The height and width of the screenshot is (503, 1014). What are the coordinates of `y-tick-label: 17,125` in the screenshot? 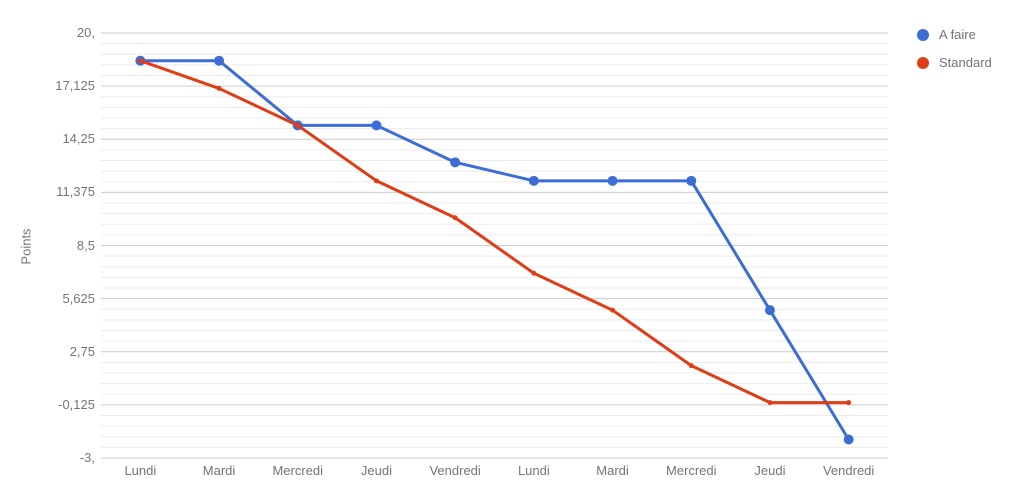 It's located at (75, 86).